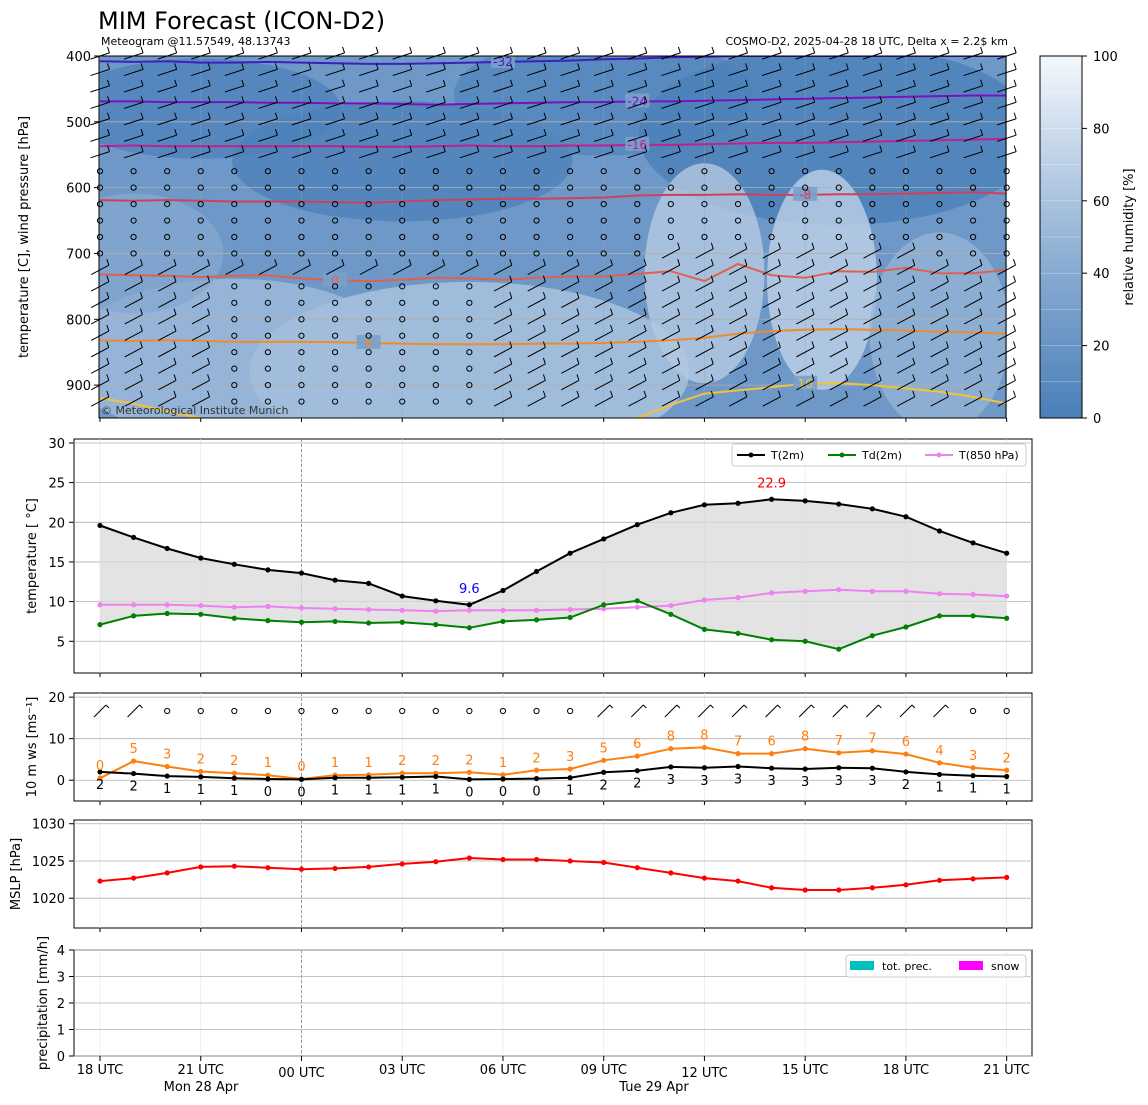 The height and width of the screenshot is (1105, 1148). What do you see at coordinates (862, 965) in the screenshot?
I see `legend-totprec-swatch` at bounding box center [862, 965].